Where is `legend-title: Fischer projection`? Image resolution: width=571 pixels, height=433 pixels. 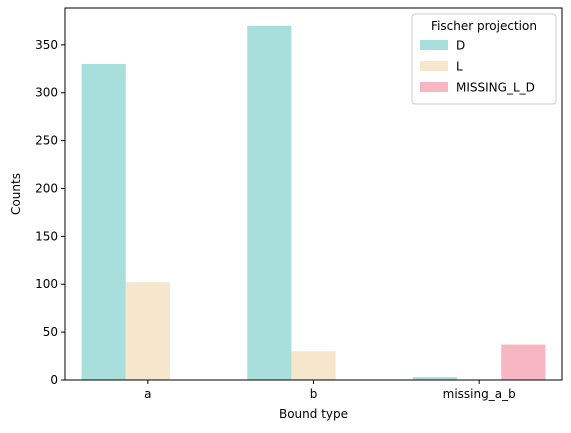 legend-title: Fischer projection is located at coordinates (484, 26).